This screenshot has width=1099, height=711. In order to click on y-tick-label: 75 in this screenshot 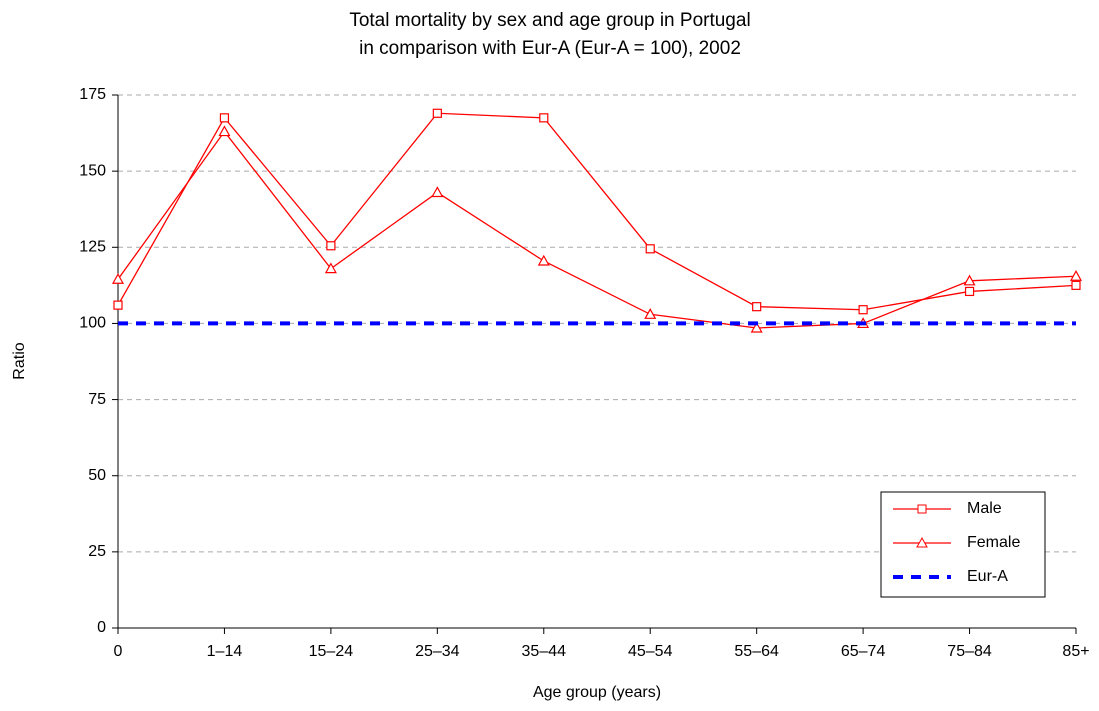, I will do `click(97, 399)`.